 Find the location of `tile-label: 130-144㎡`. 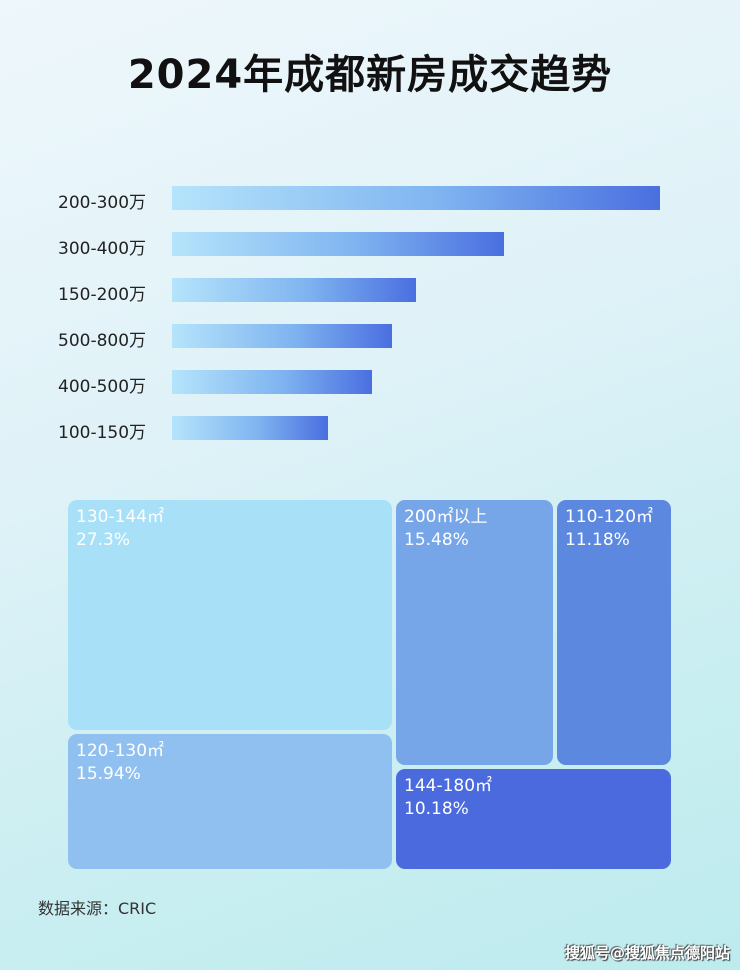

tile-label: 130-144㎡ is located at coordinates (120, 517).